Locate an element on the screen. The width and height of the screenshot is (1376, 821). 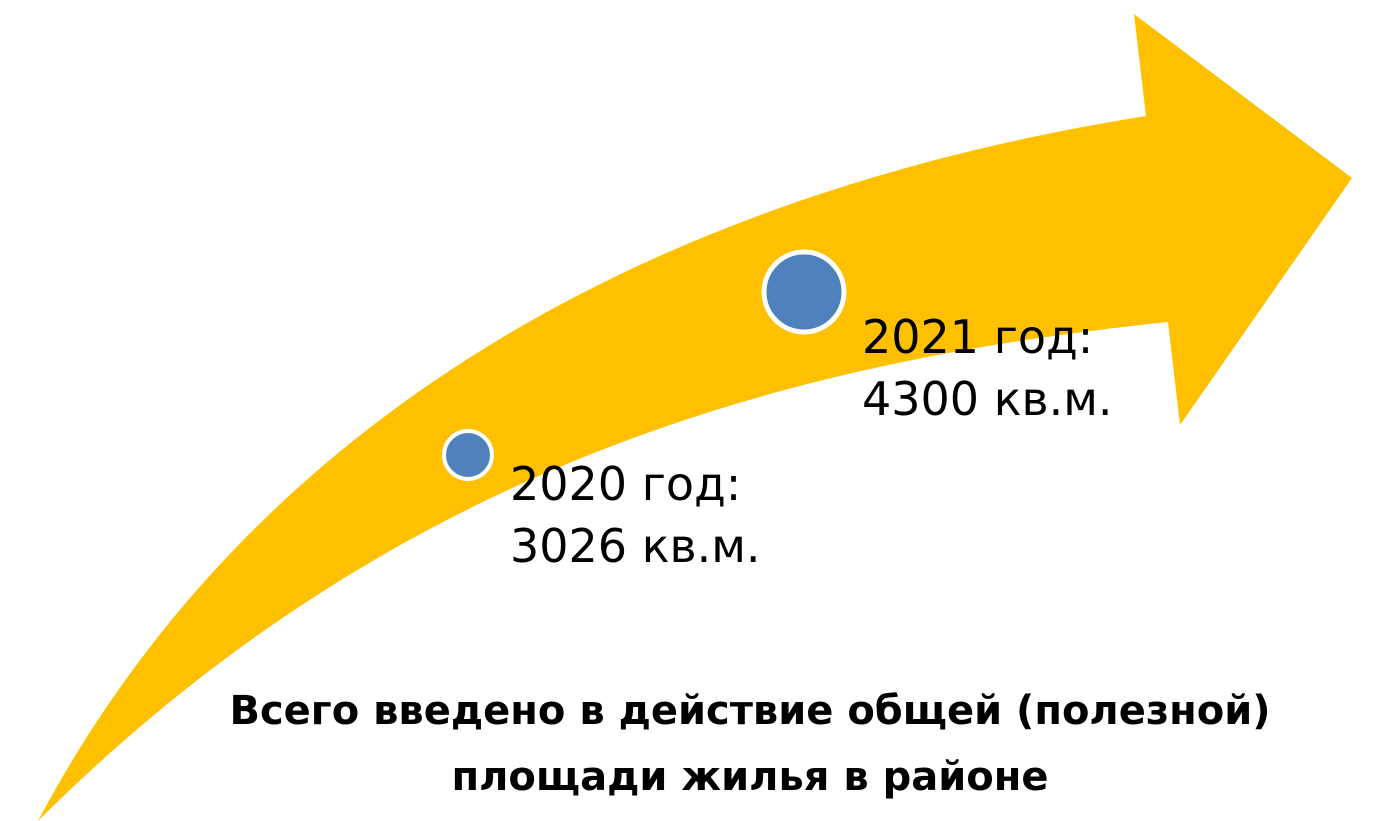
milestone-2021-year: 2021 год: is located at coordinates (978, 337).